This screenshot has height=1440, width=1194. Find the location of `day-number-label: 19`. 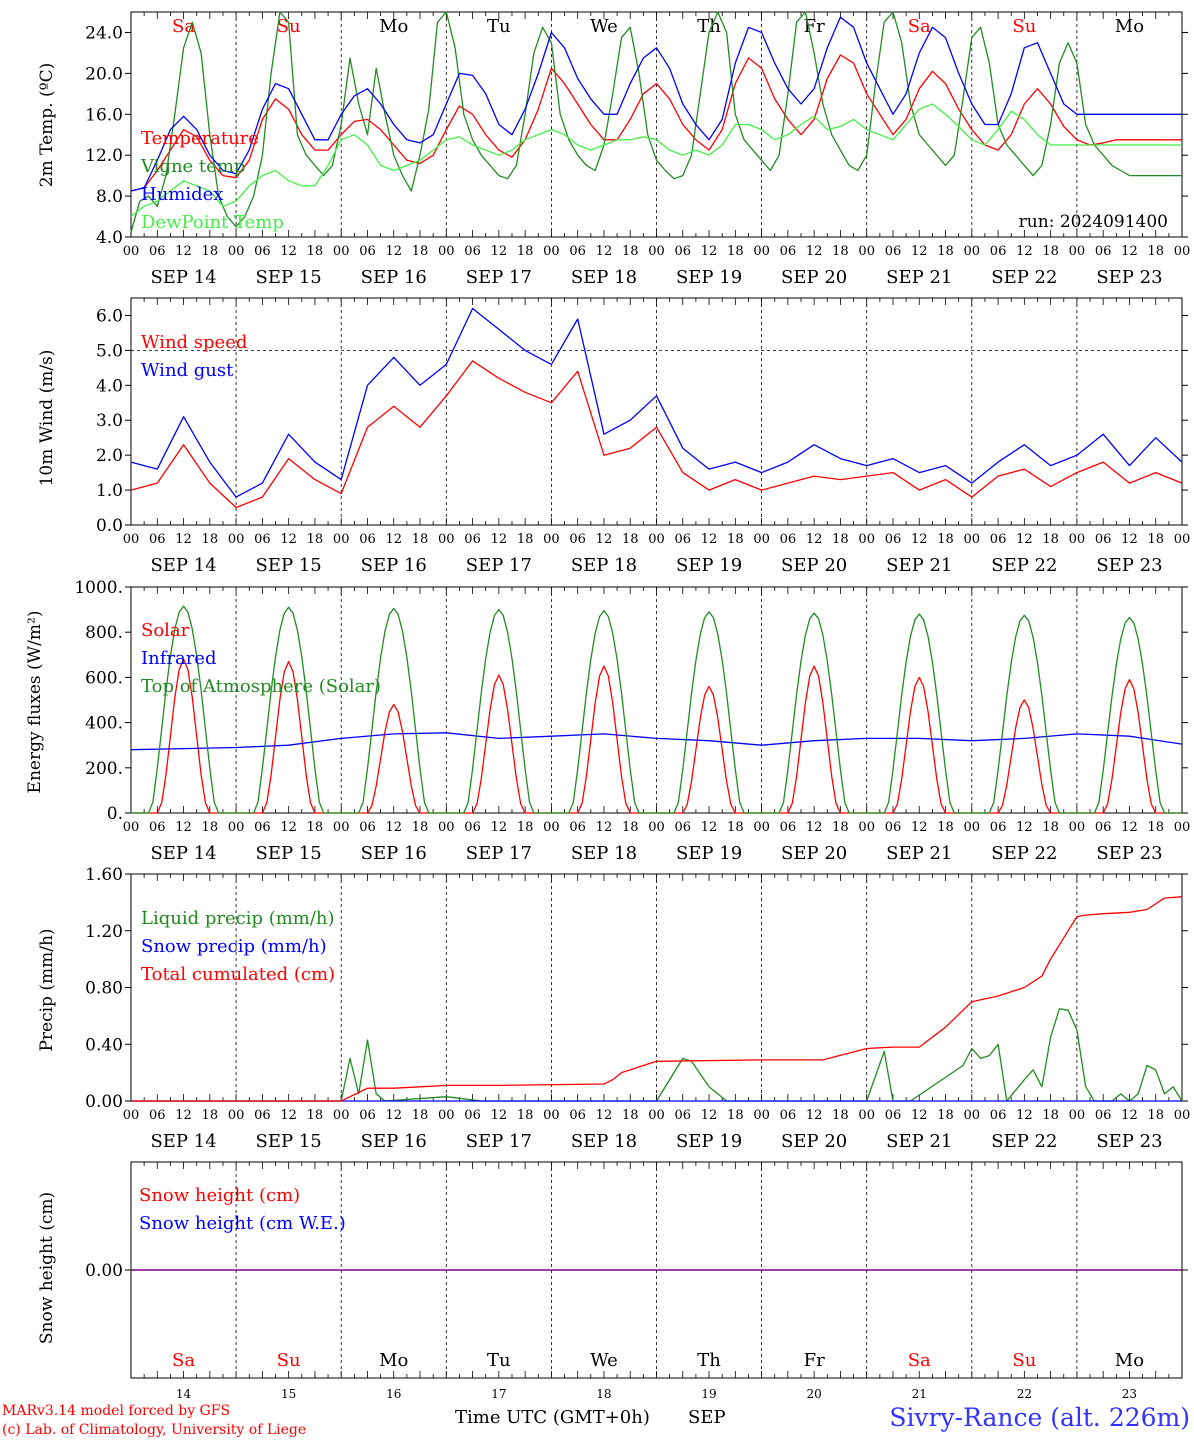

day-number-label: 19 is located at coordinates (708, 1394).